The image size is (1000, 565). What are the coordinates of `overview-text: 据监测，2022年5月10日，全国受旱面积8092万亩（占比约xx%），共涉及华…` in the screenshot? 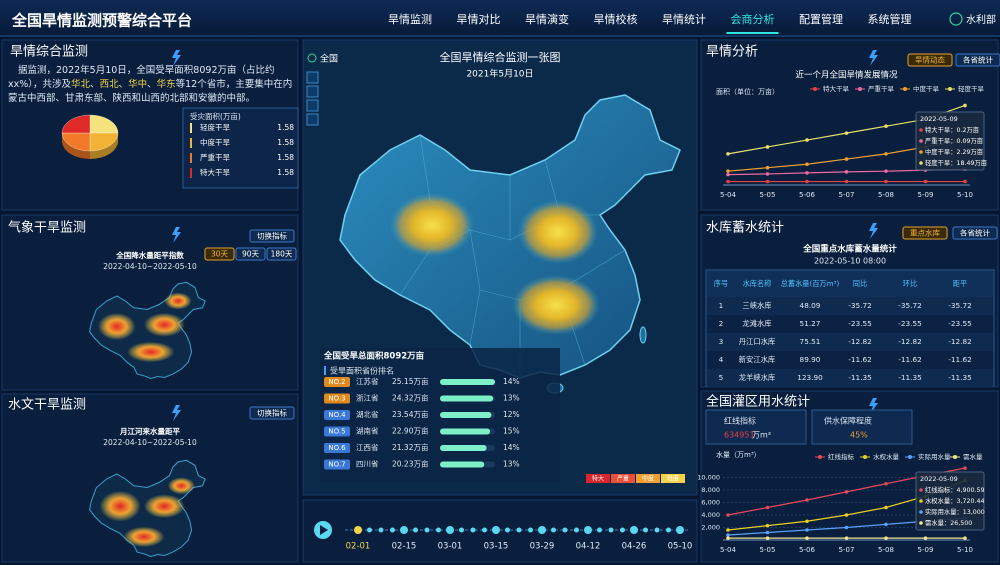 It's located at (152, 85).